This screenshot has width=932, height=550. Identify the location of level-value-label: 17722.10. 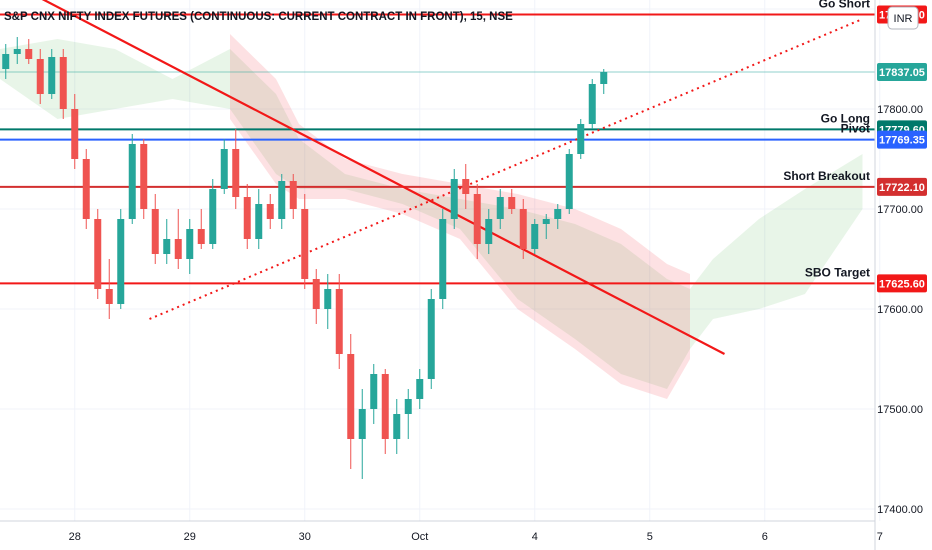
(902, 188).